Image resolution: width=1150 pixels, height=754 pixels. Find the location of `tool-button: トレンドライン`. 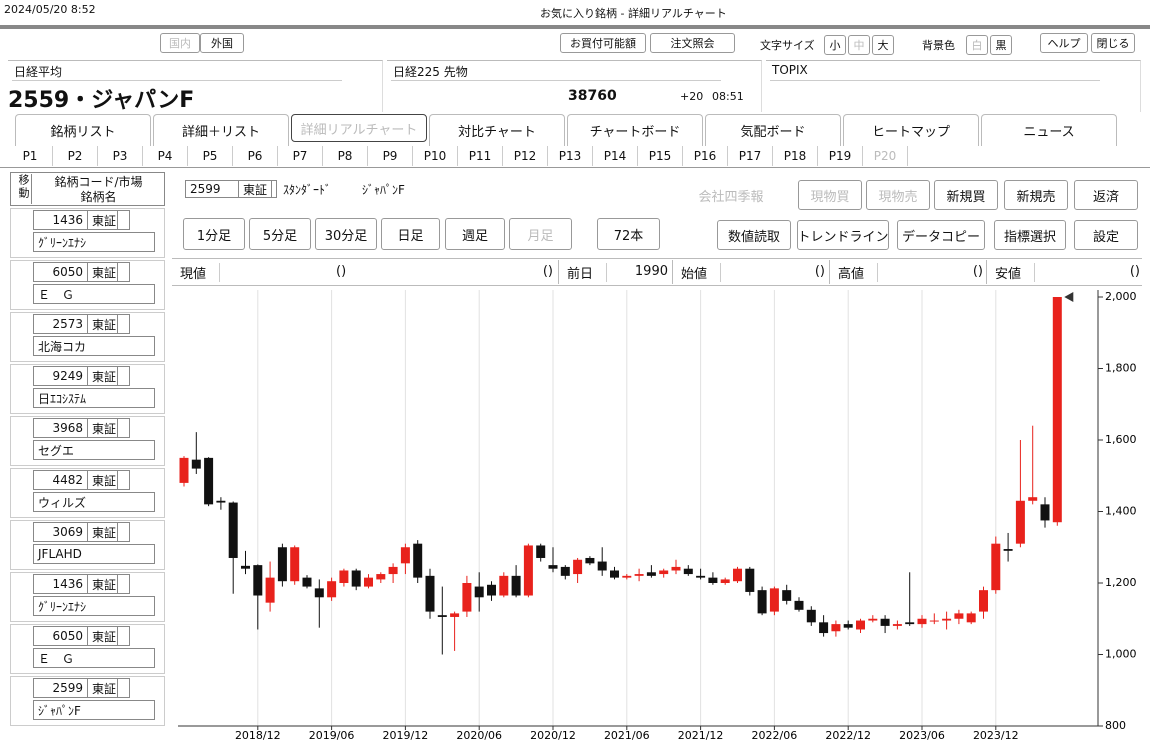

tool-button: トレンドライン is located at coordinates (843, 235).